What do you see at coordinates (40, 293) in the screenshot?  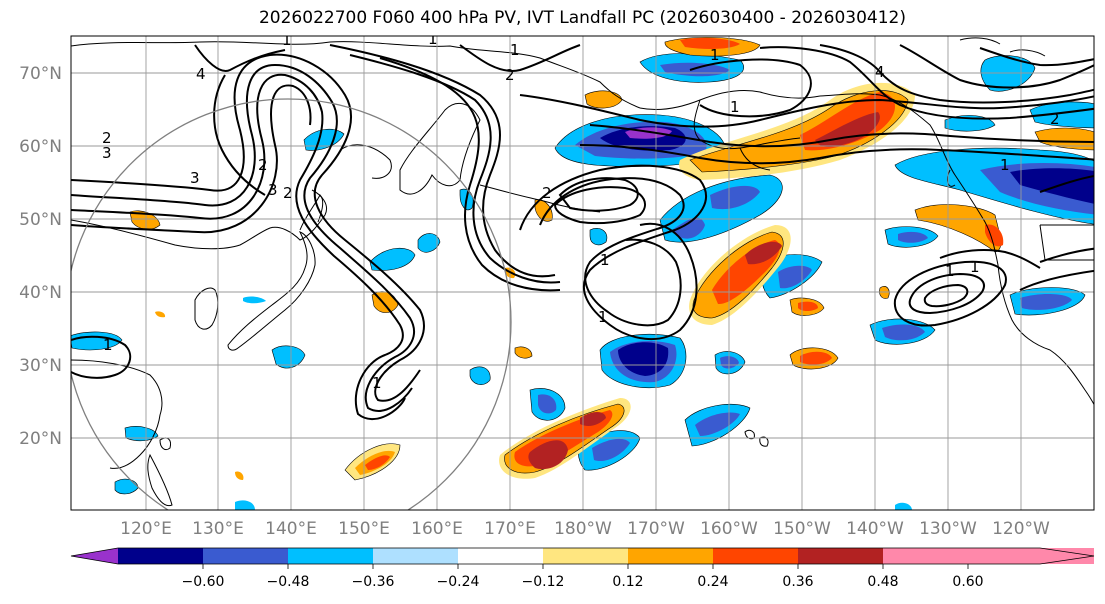 I see `lat-label: 40°N` at bounding box center [40, 293].